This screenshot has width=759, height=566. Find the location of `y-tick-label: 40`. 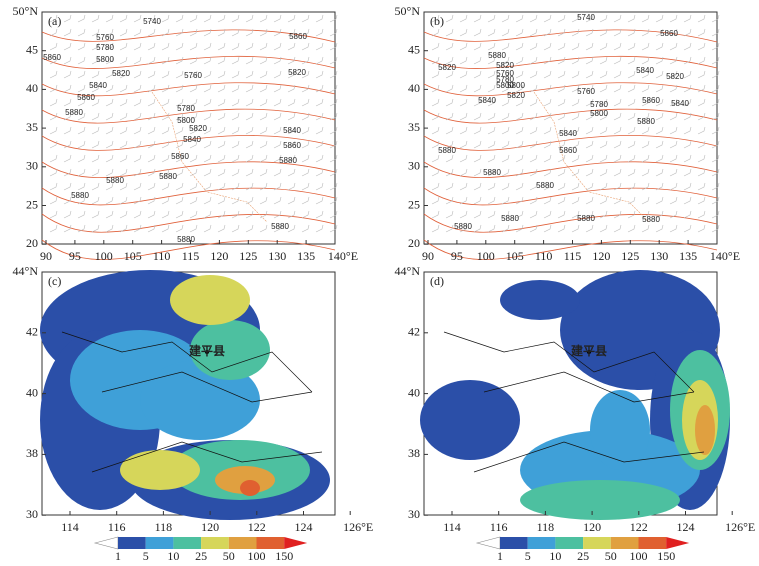

y-tick-label: 40 is located at coordinates (32, 392).